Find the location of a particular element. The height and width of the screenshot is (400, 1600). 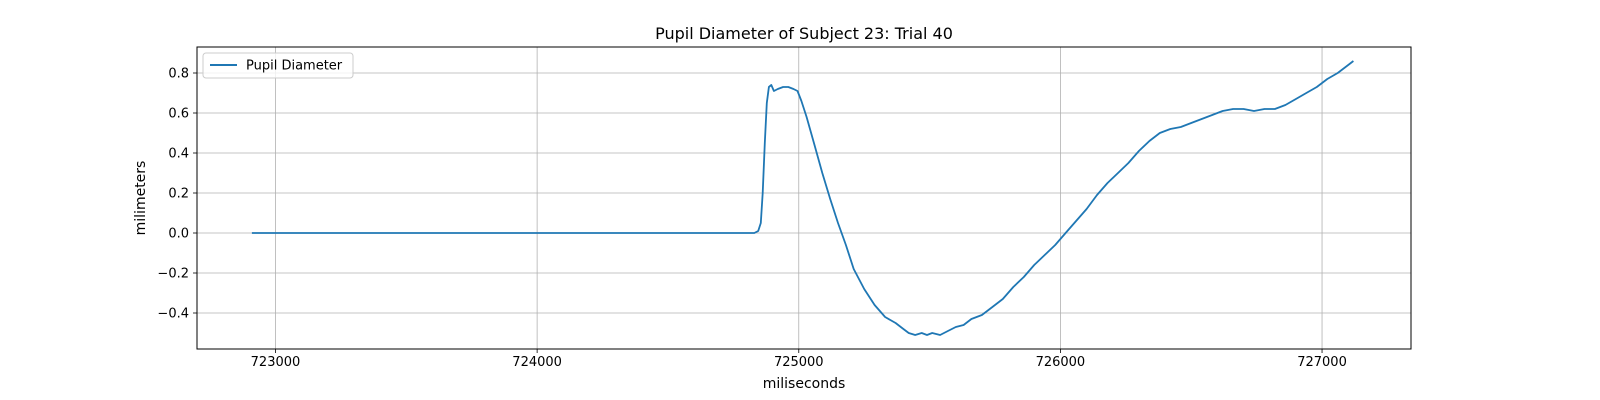

y-tick-label: −0.2 is located at coordinates (173, 274).